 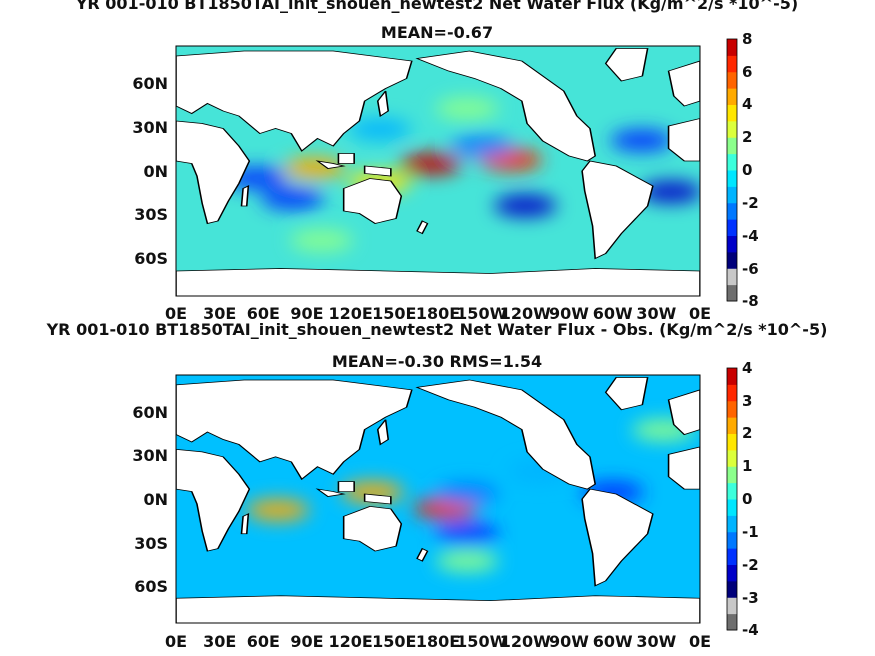 What do you see at coordinates (219, 313) in the screenshot?
I see `xtick-top-1: 30E` at bounding box center [219, 313].